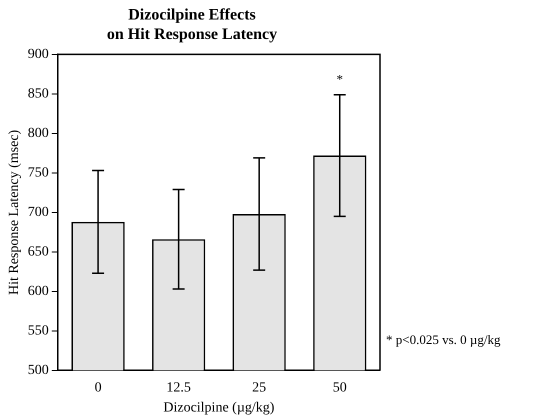 Image resolution: width=555 pixels, height=416 pixels. I want to click on x-tick-label: 25, so click(259, 388).